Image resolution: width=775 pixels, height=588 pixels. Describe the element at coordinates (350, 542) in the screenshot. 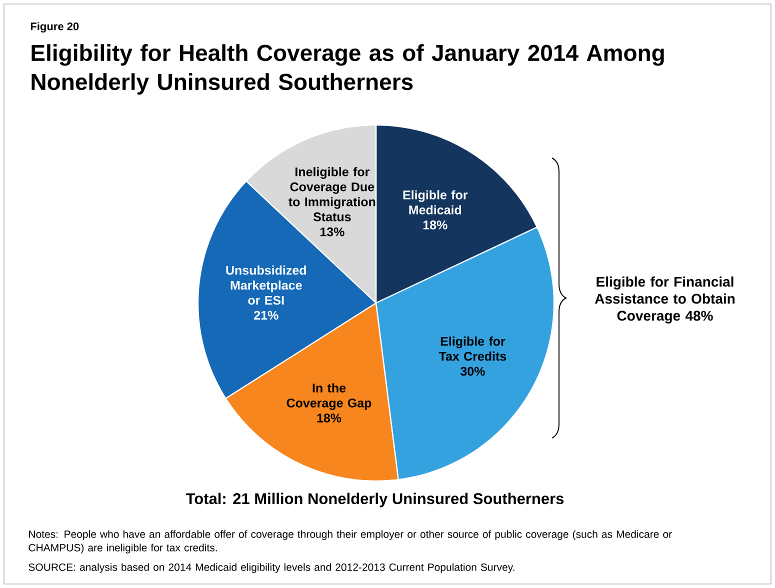

I see `text: Notes: People who have an affordable offer of coverage through their employer or other source of public coverage (such as Medicare or CHAMPUS) are ineligible for tax credits.` at that location.